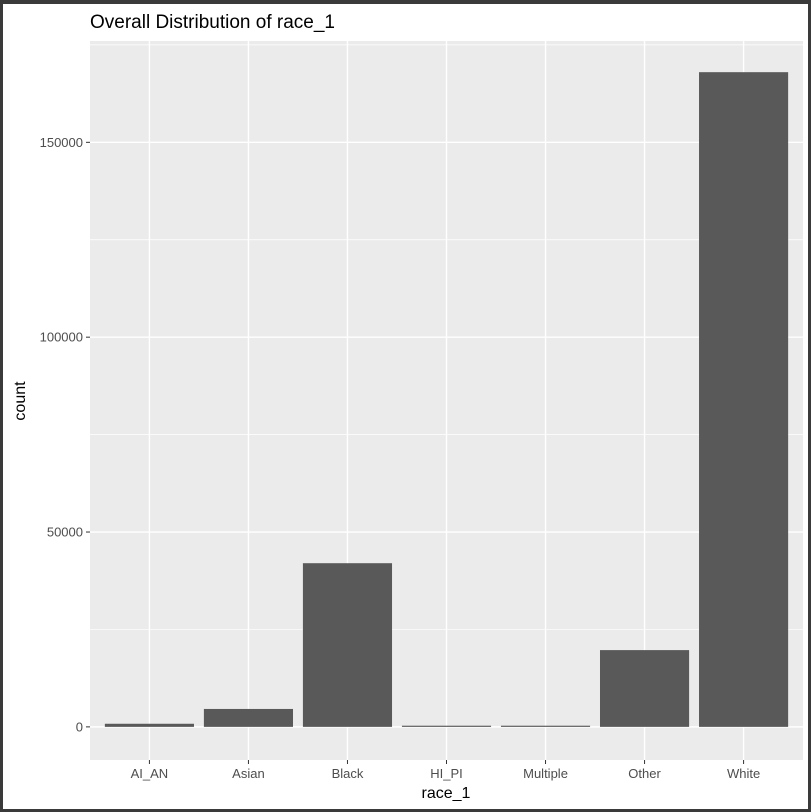 The height and width of the screenshot is (812, 811). What do you see at coordinates (743, 773) in the screenshot?
I see `x-tick-label: White` at bounding box center [743, 773].